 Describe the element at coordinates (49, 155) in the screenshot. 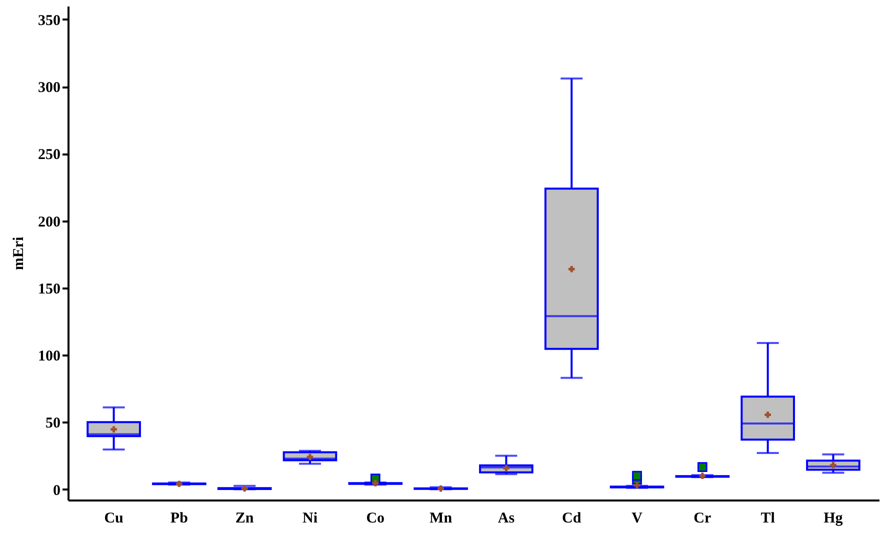

I see `y-tick-label: 250` at that location.